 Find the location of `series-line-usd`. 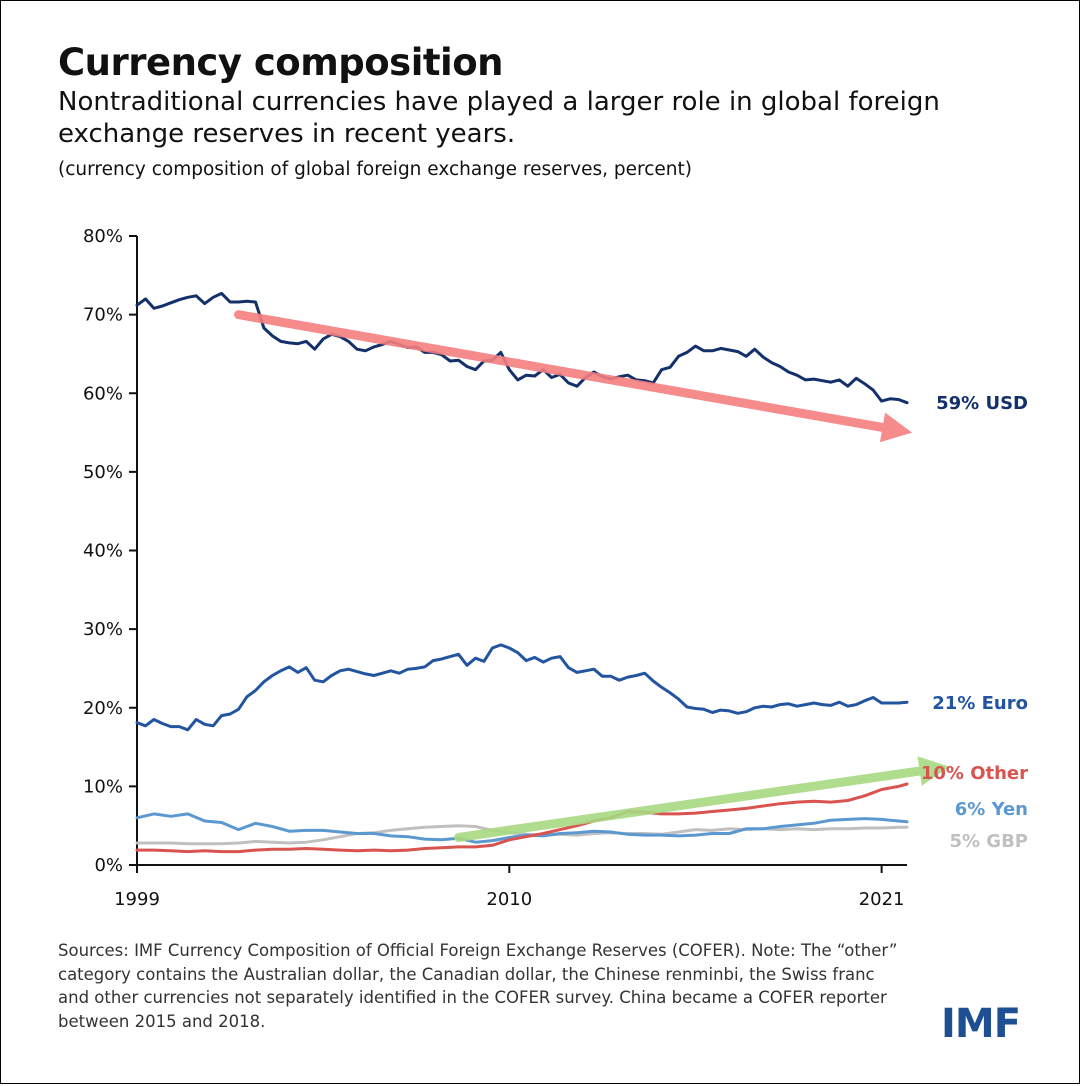

series-line-usd is located at coordinates (522, 348).